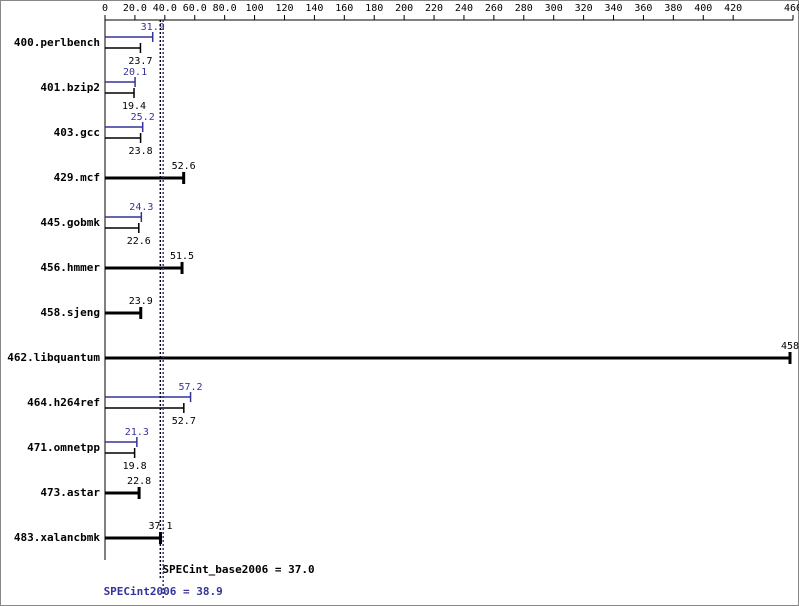  I want to click on x-tick-label: 340, so click(613, 8).